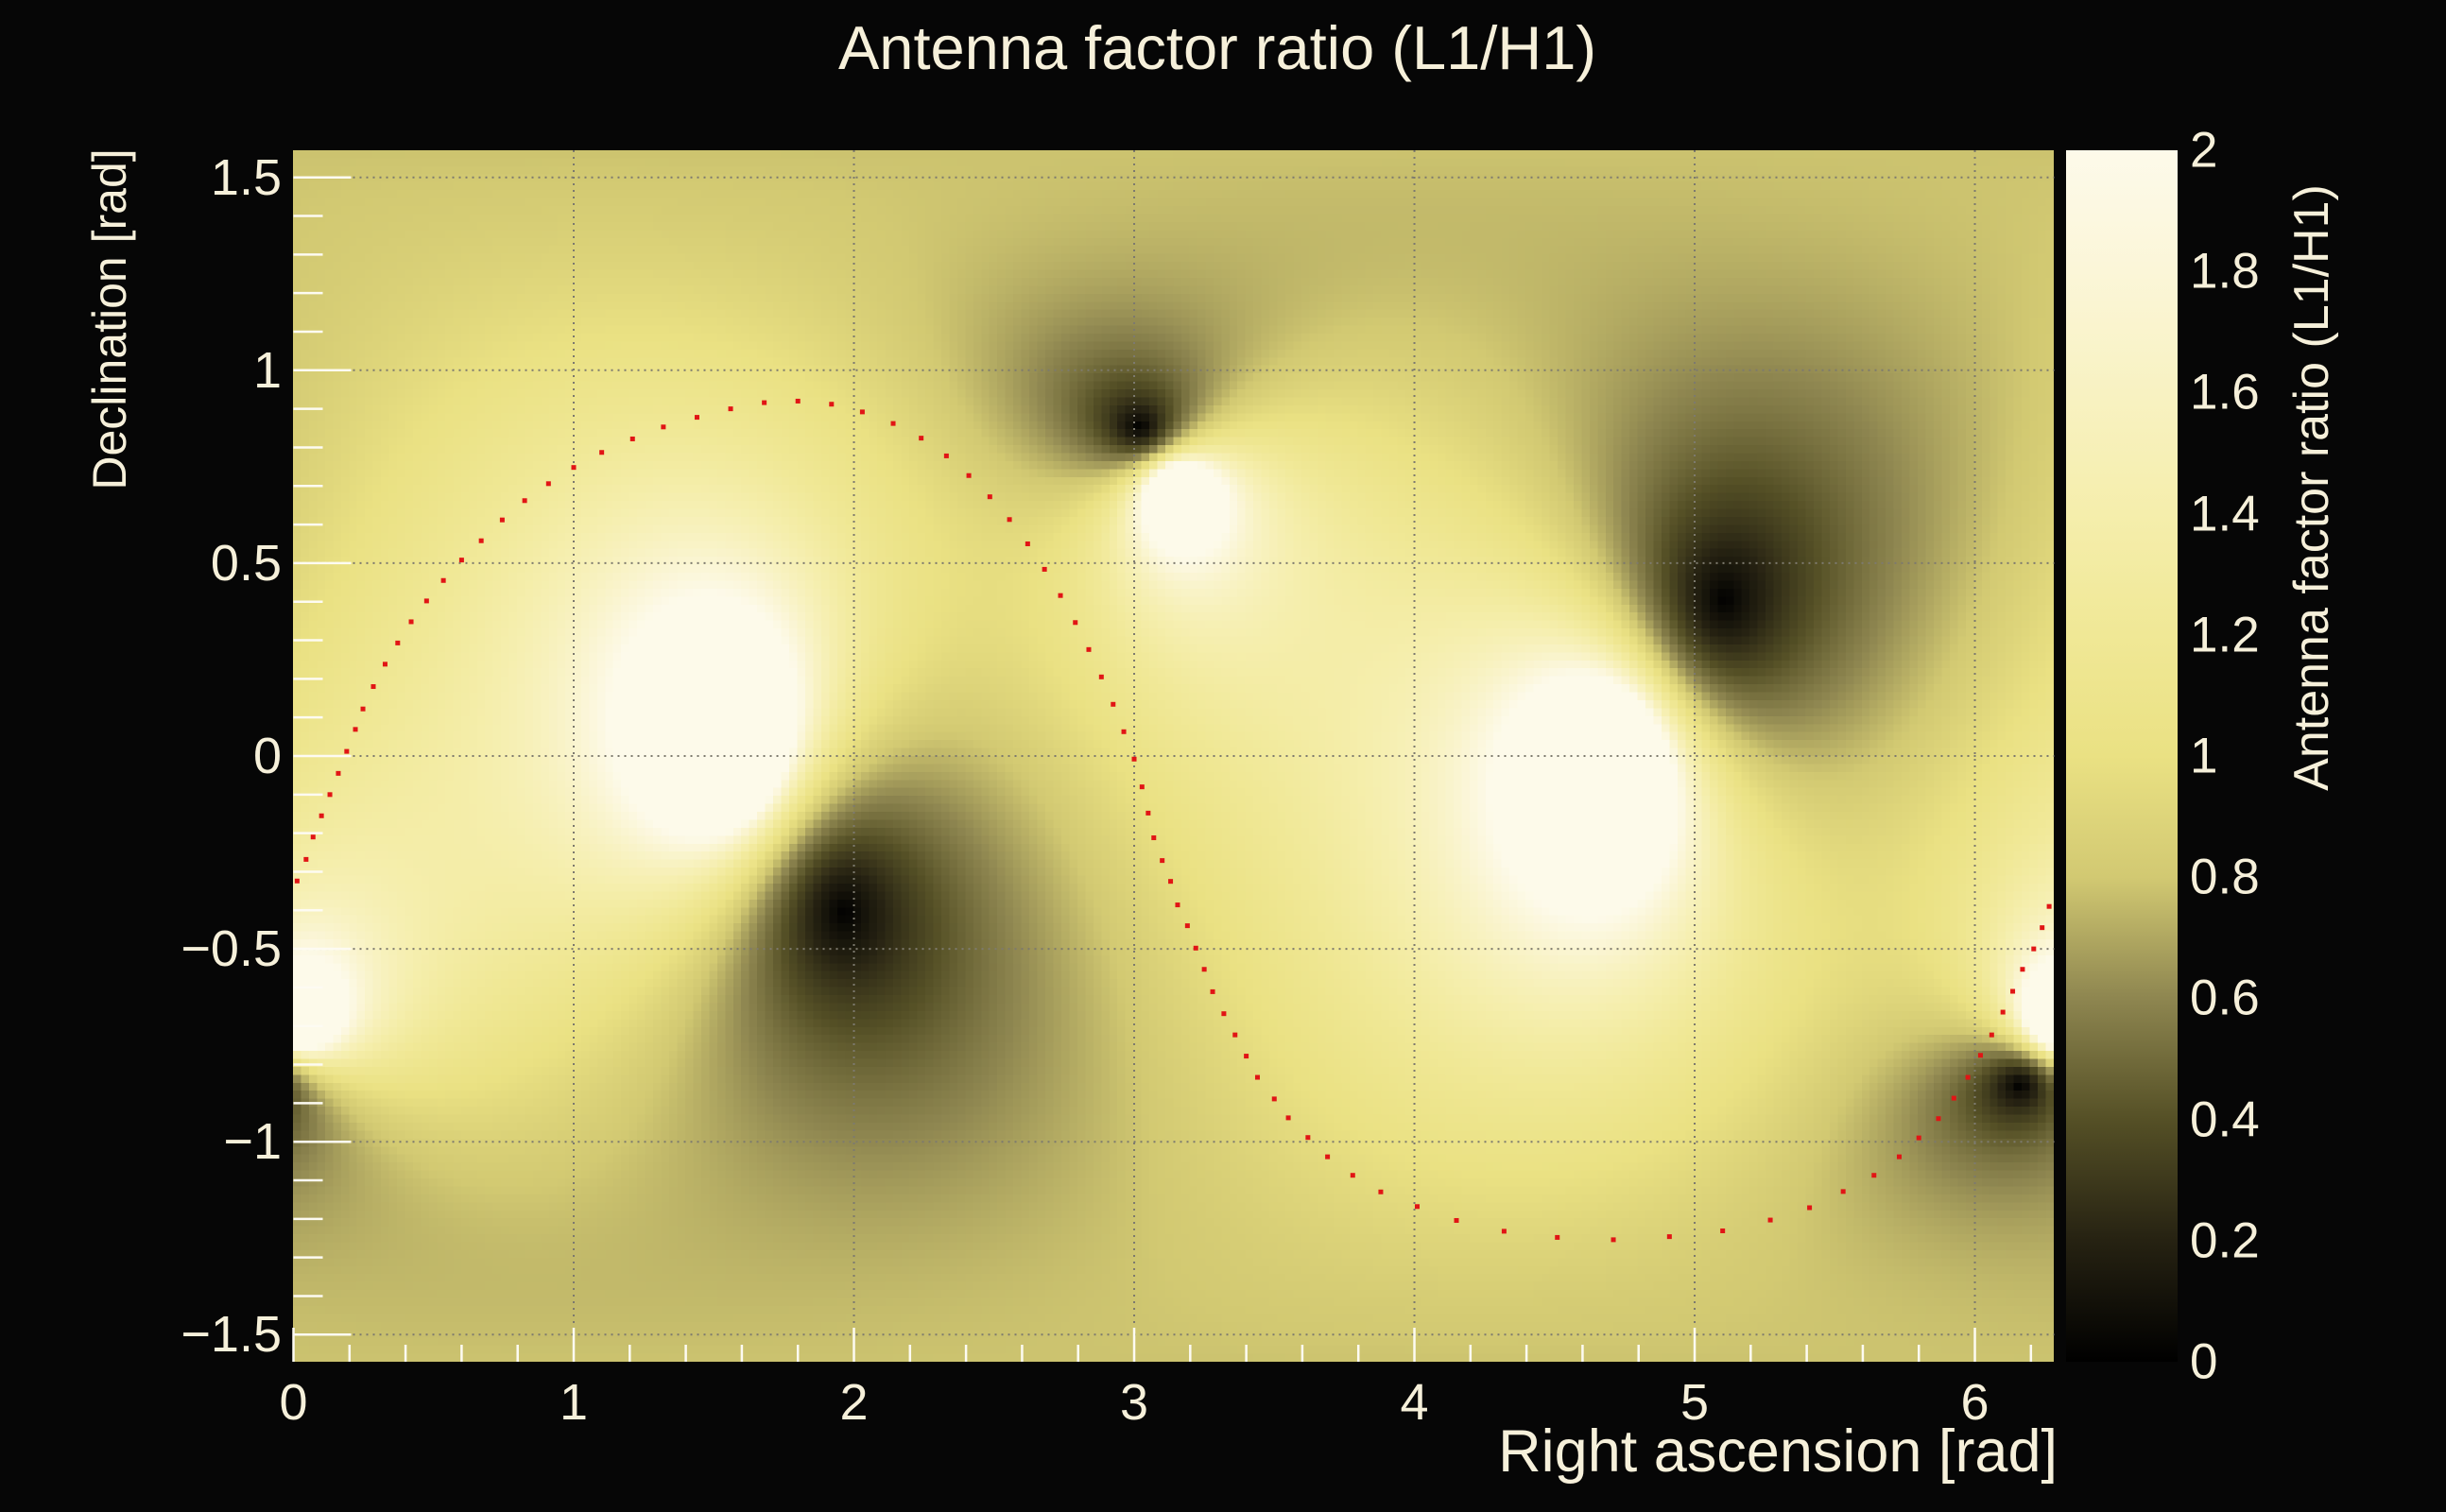 The image size is (2446, 1512). I want to click on x-tick-label: 1, so click(574, 1402).